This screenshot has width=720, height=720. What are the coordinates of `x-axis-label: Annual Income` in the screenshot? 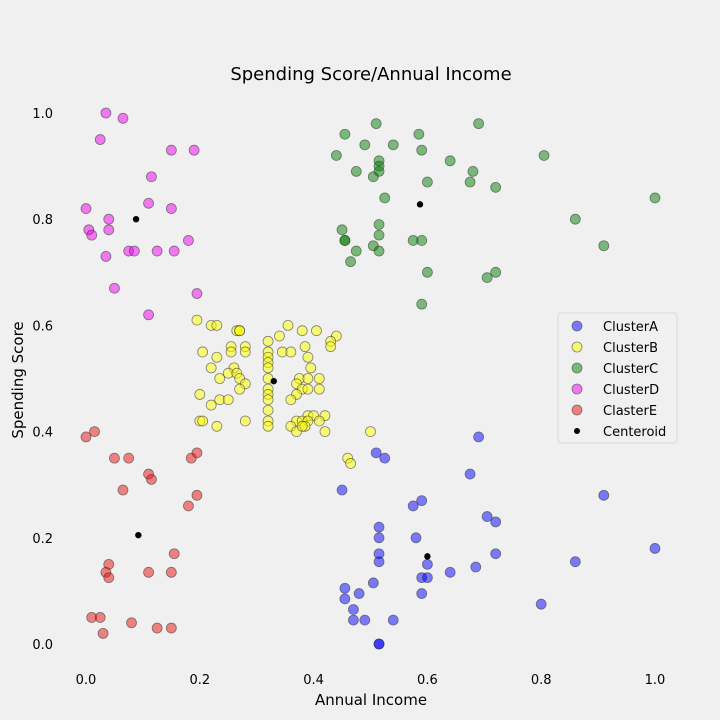 It's located at (371, 700).